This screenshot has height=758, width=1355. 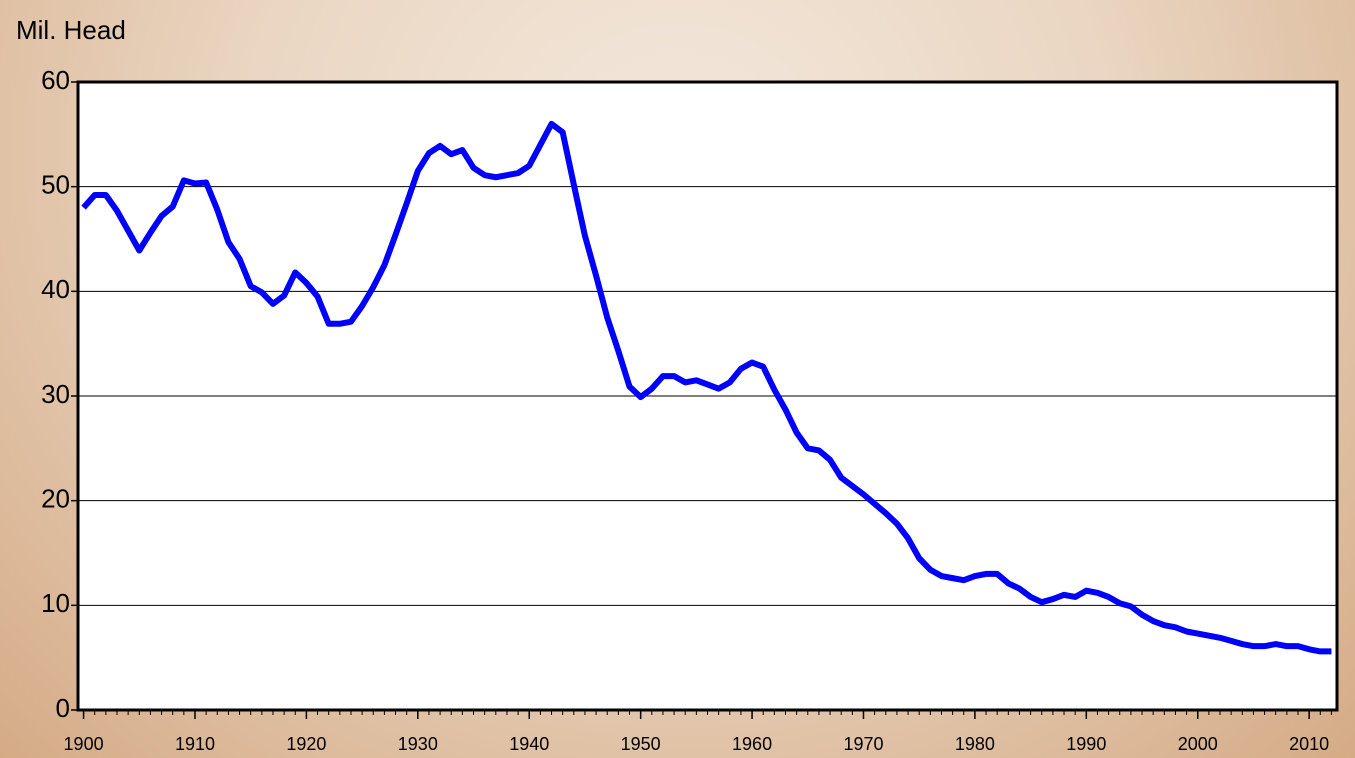 I want to click on x-tick-label: 1940, so click(x=529, y=744).